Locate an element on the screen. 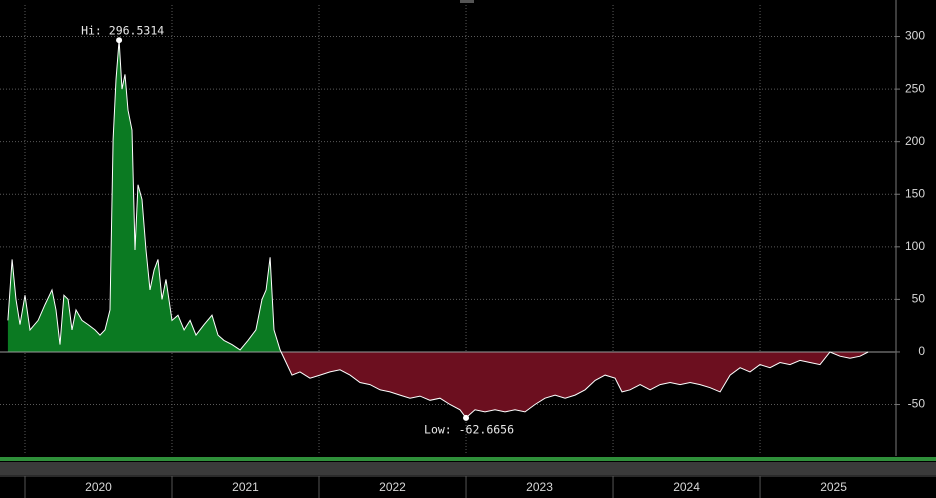 This screenshot has height=498, width=936. y-tick-label: 200 is located at coordinates (915, 141).